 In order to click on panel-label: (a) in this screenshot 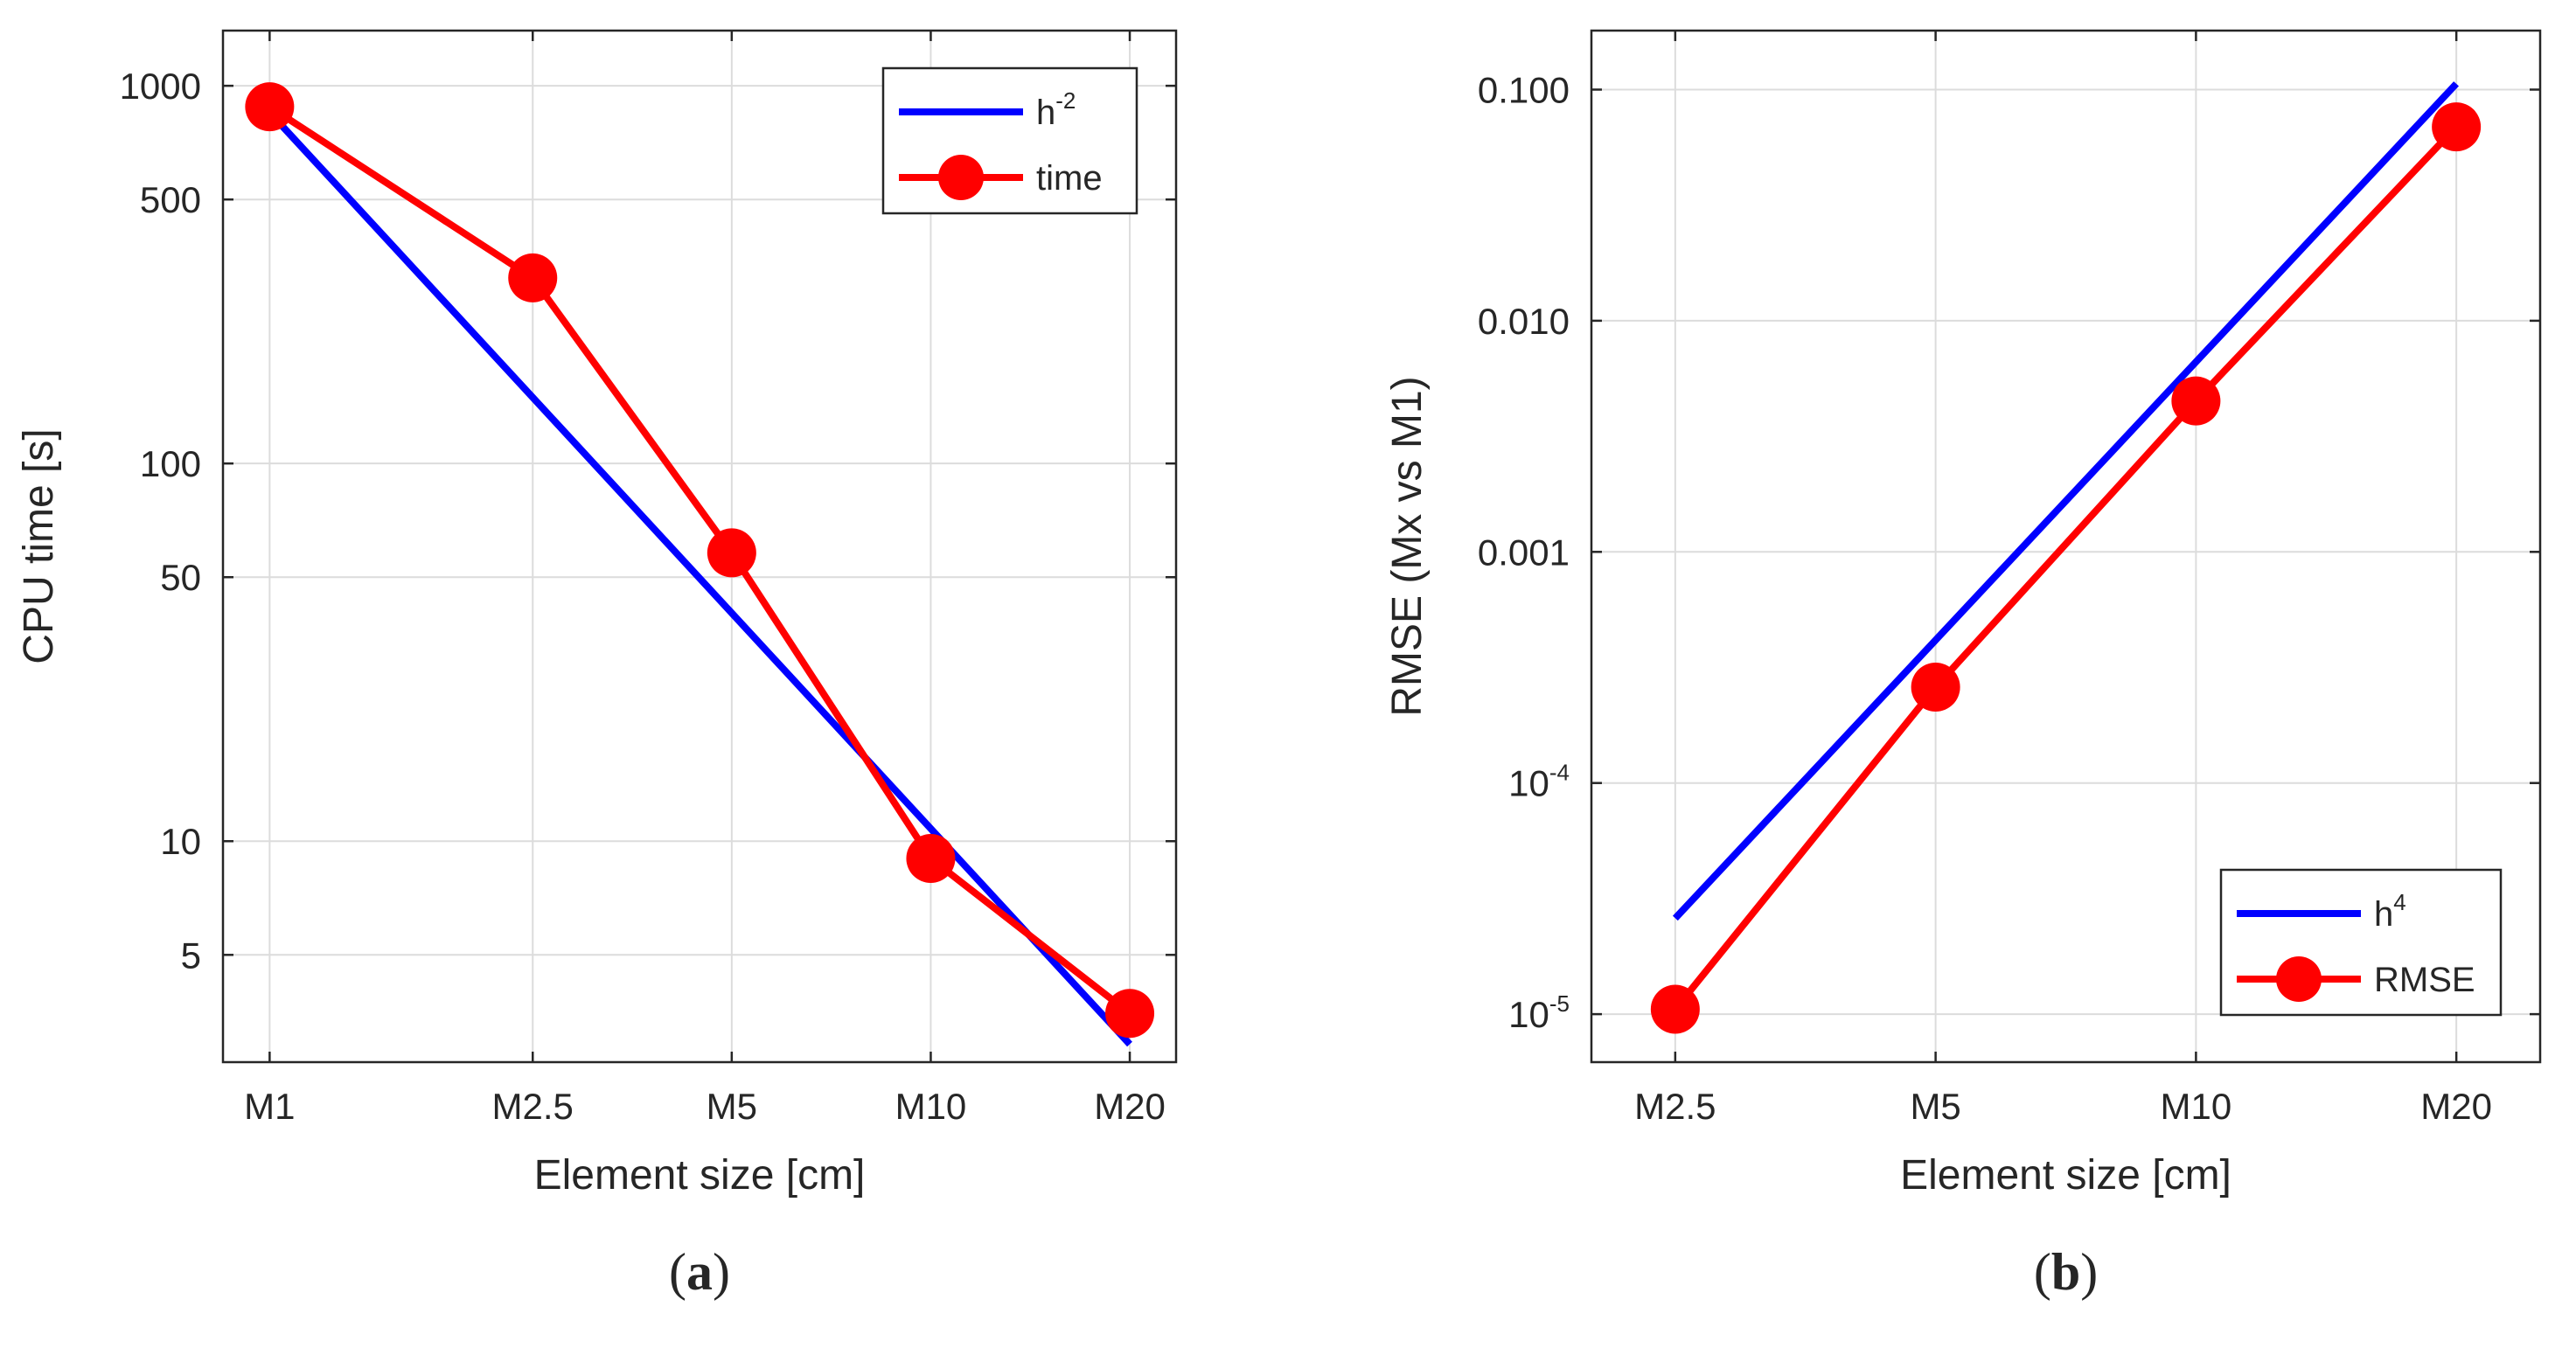, I will do `click(699, 1272)`.